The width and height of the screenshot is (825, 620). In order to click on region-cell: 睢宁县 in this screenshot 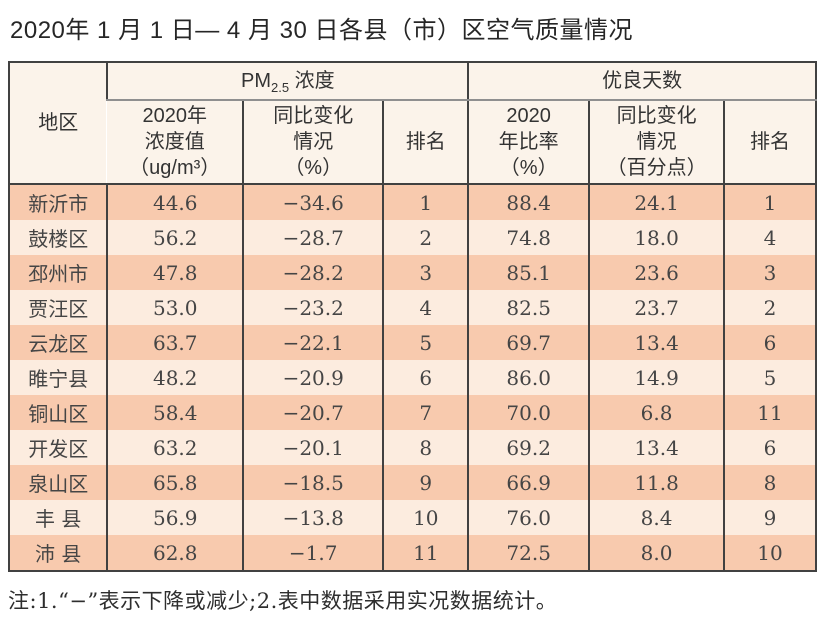, I will do `click(58, 379)`.